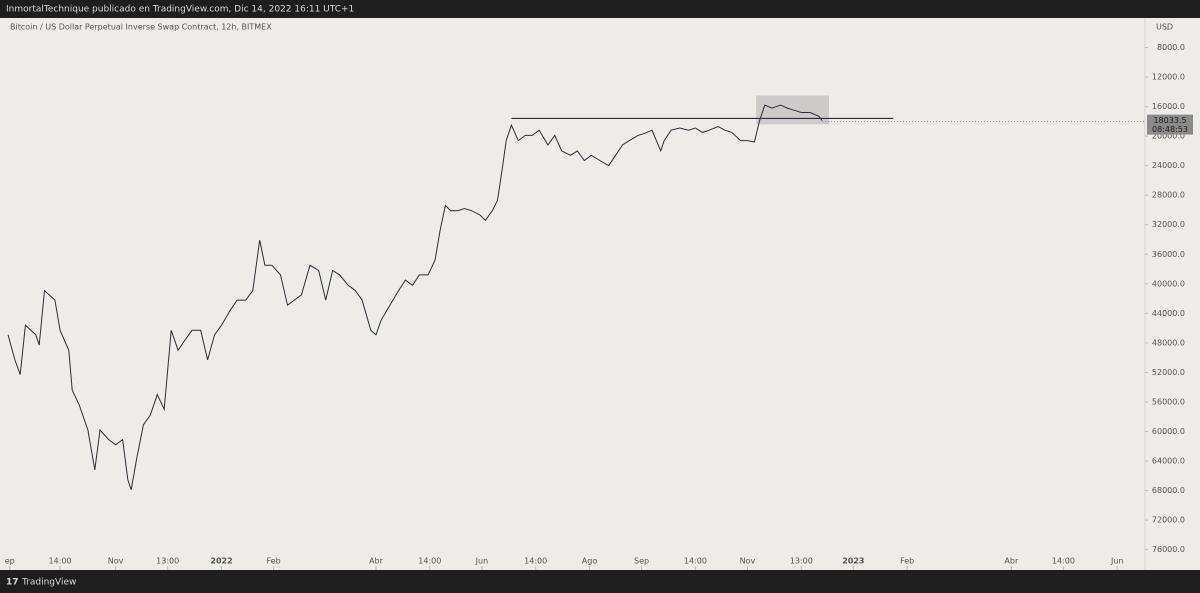 This screenshot has width=1200, height=593. I want to click on y-tick-label: 64000.0, so click(1168, 461).